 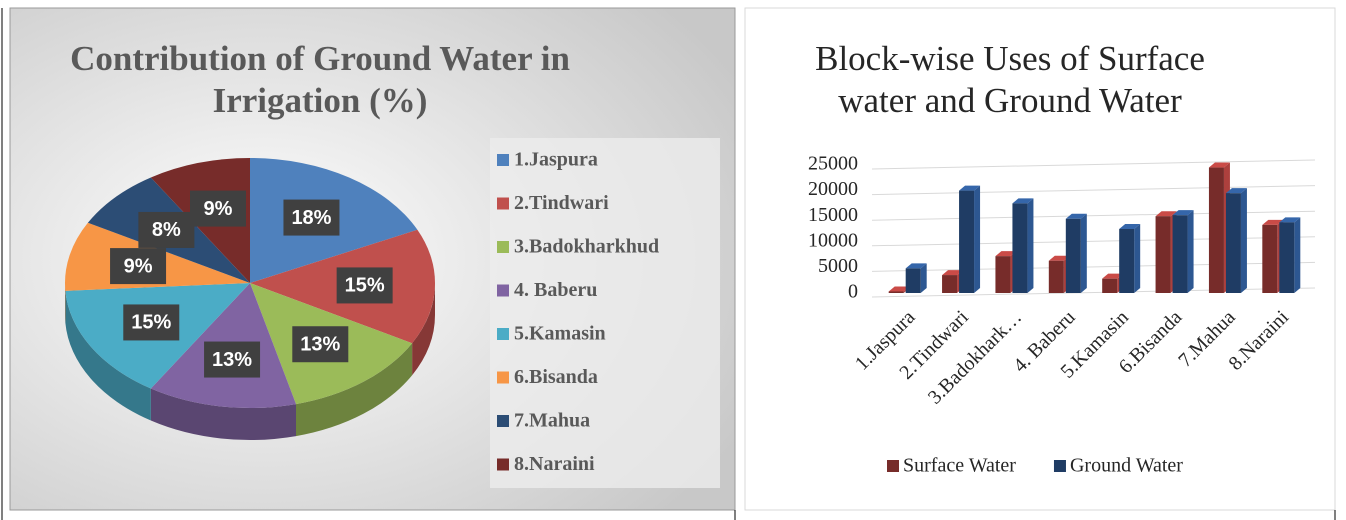 I want to click on legend-label: 5.Kamasin, so click(x=560, y=334).